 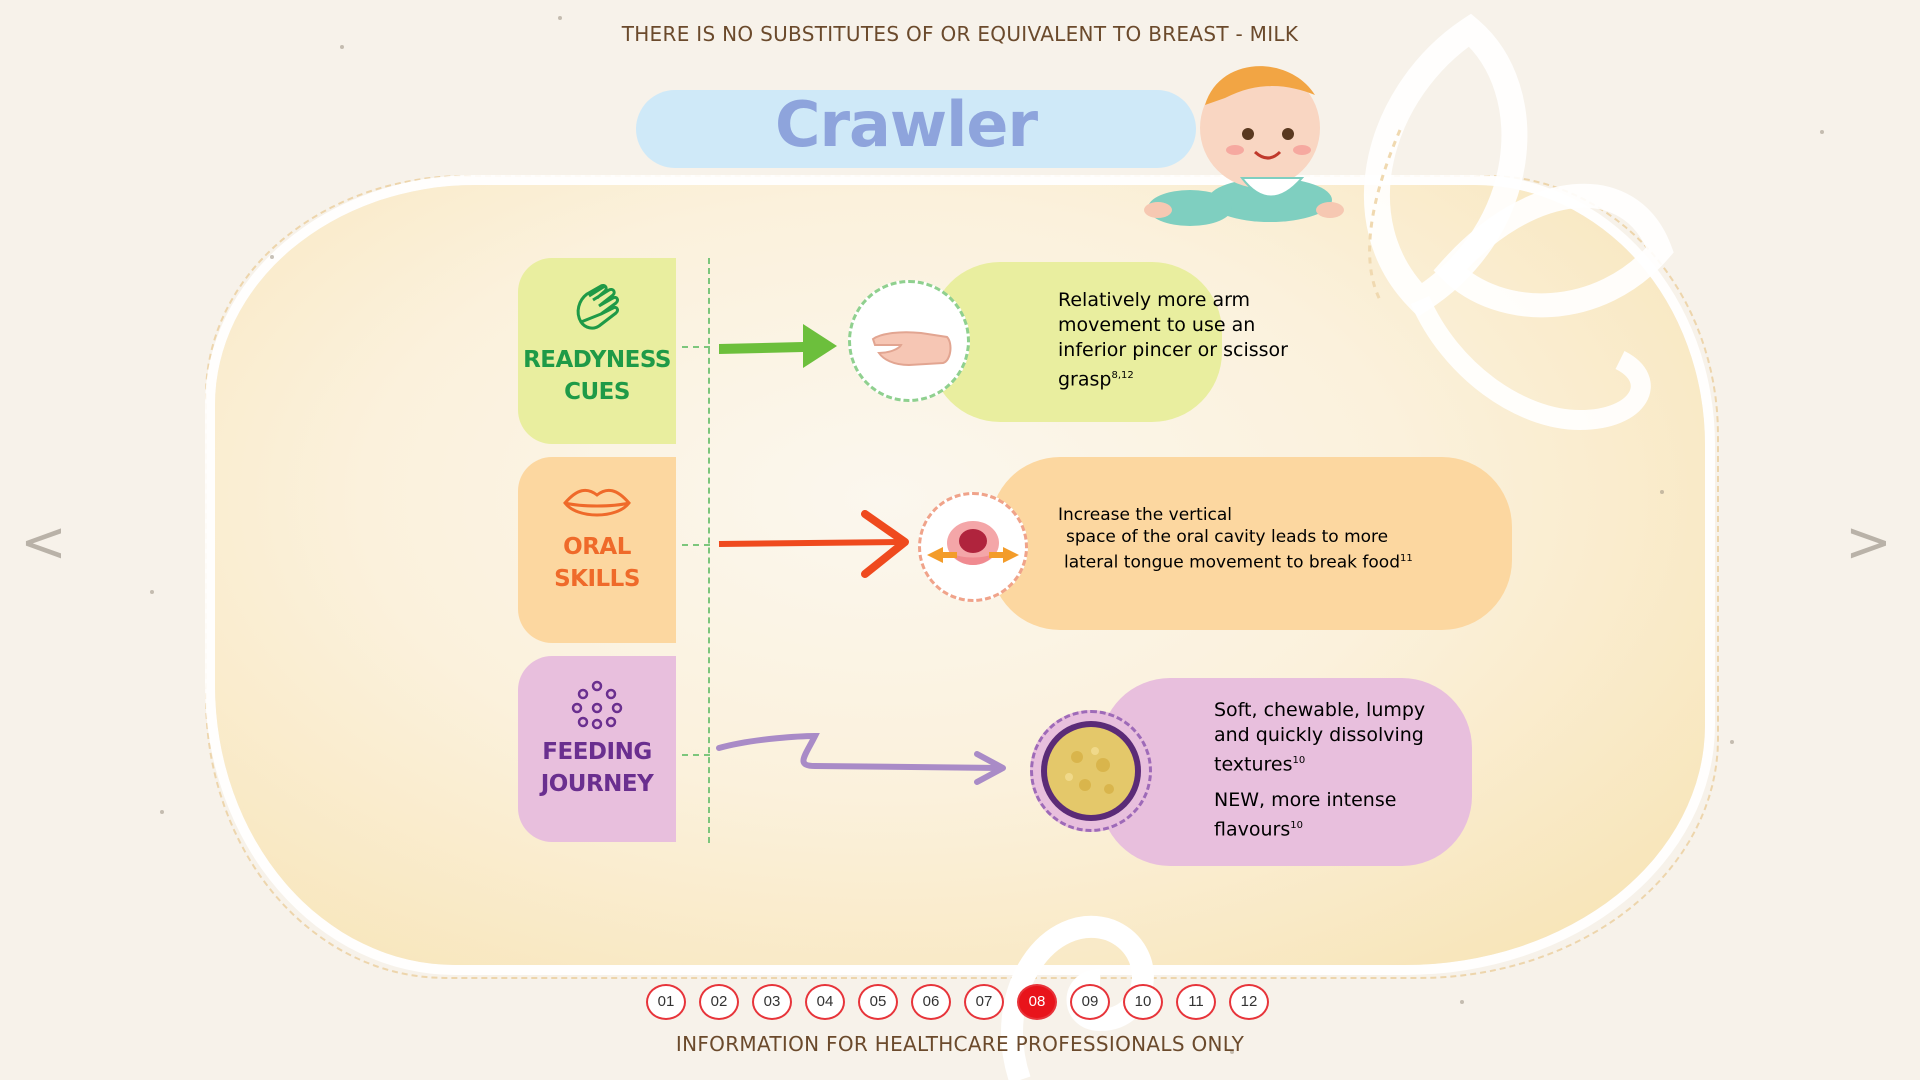 What do you see at coordinates (710, 550) in the screenshot?
I see `timeline-line` at bounding box center [710, 550].